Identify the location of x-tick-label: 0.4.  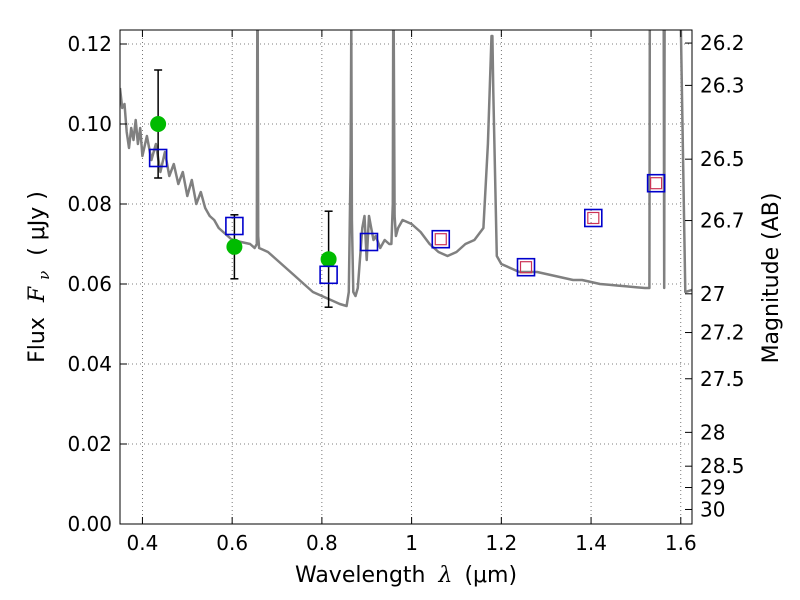
(143, 543).